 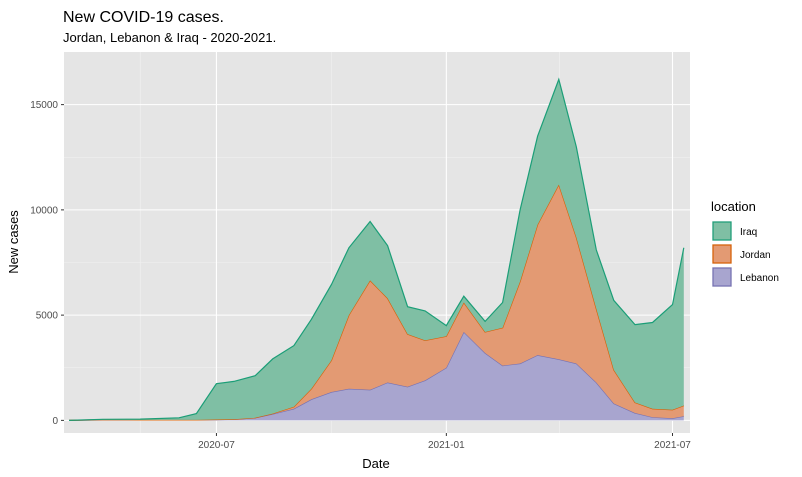 I want to click on x-tick-label: 2021-01, so click(x=446, y=445).